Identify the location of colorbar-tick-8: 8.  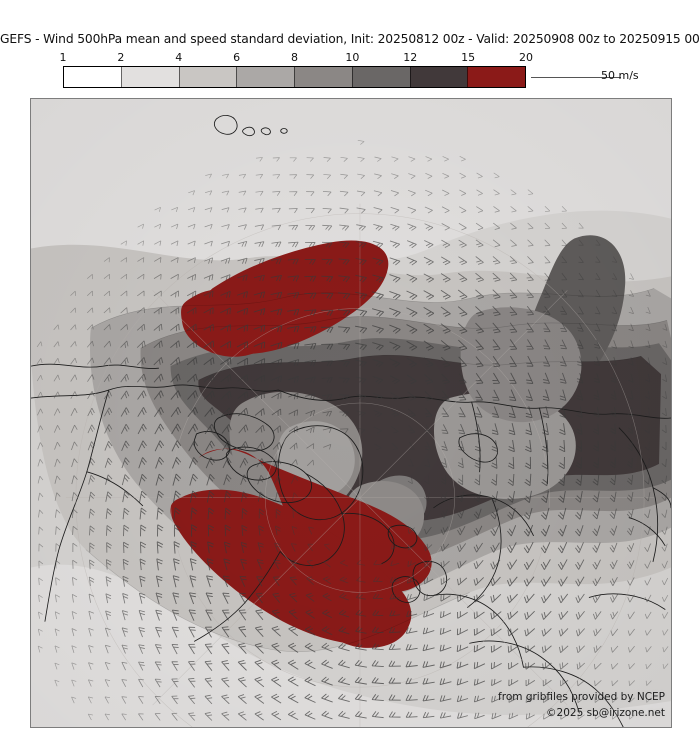
(294, 57).